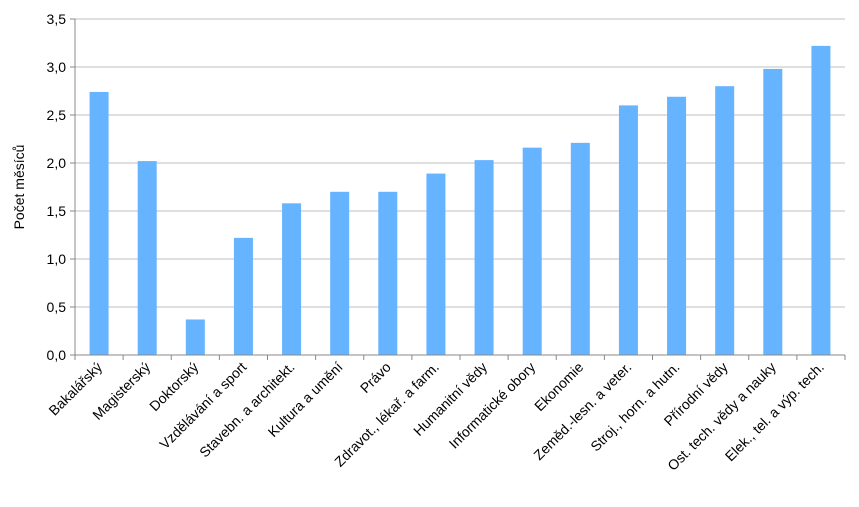  I want to click on y-tick-label: 1,0, so click(57, 259).